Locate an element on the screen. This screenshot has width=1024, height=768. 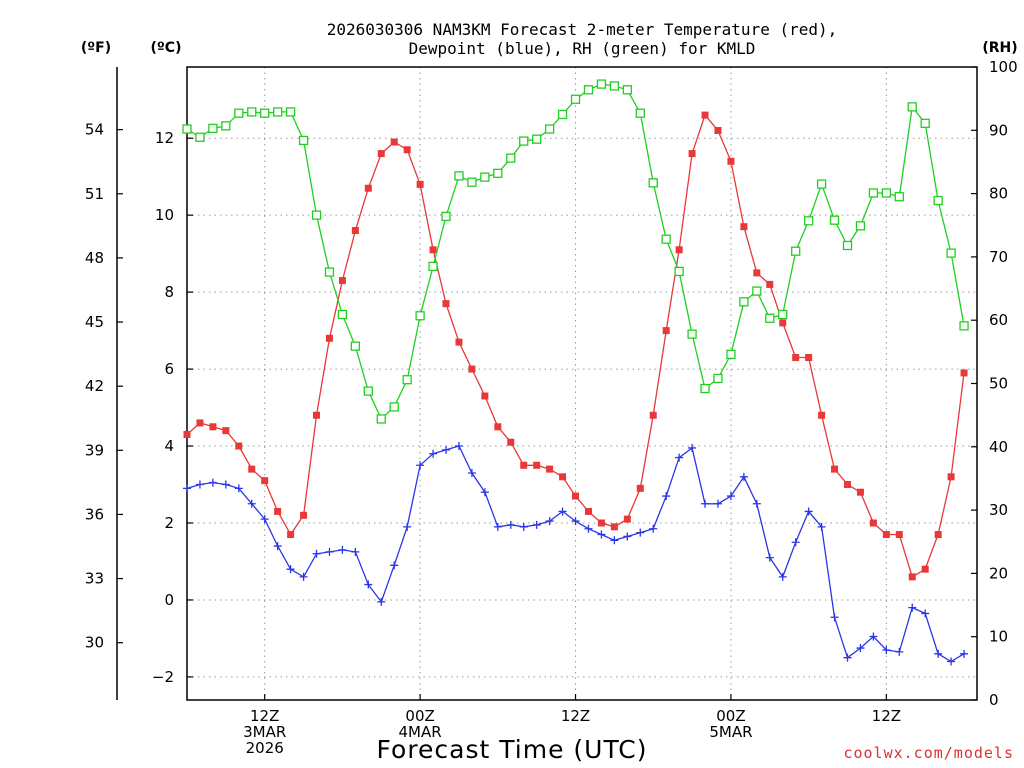
rh-tick-label: 100 is located at coordinates (1003, 67).